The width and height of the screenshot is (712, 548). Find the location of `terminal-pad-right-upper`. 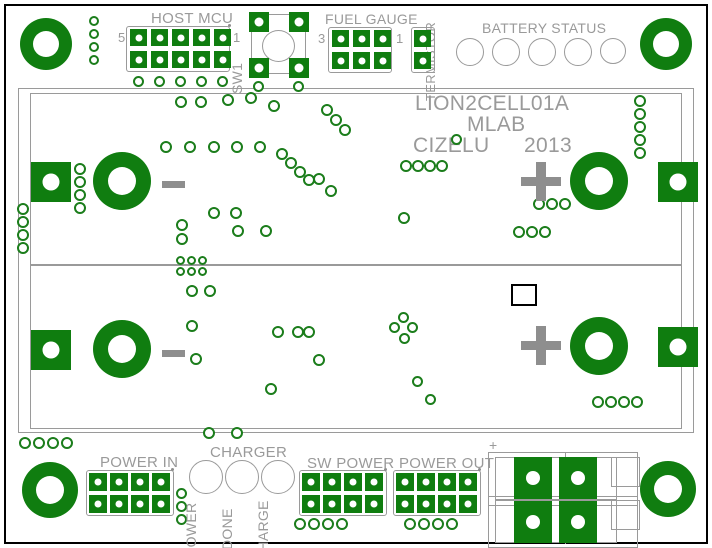

terminal-pad-right-upper is located at coordinates (678, 182).